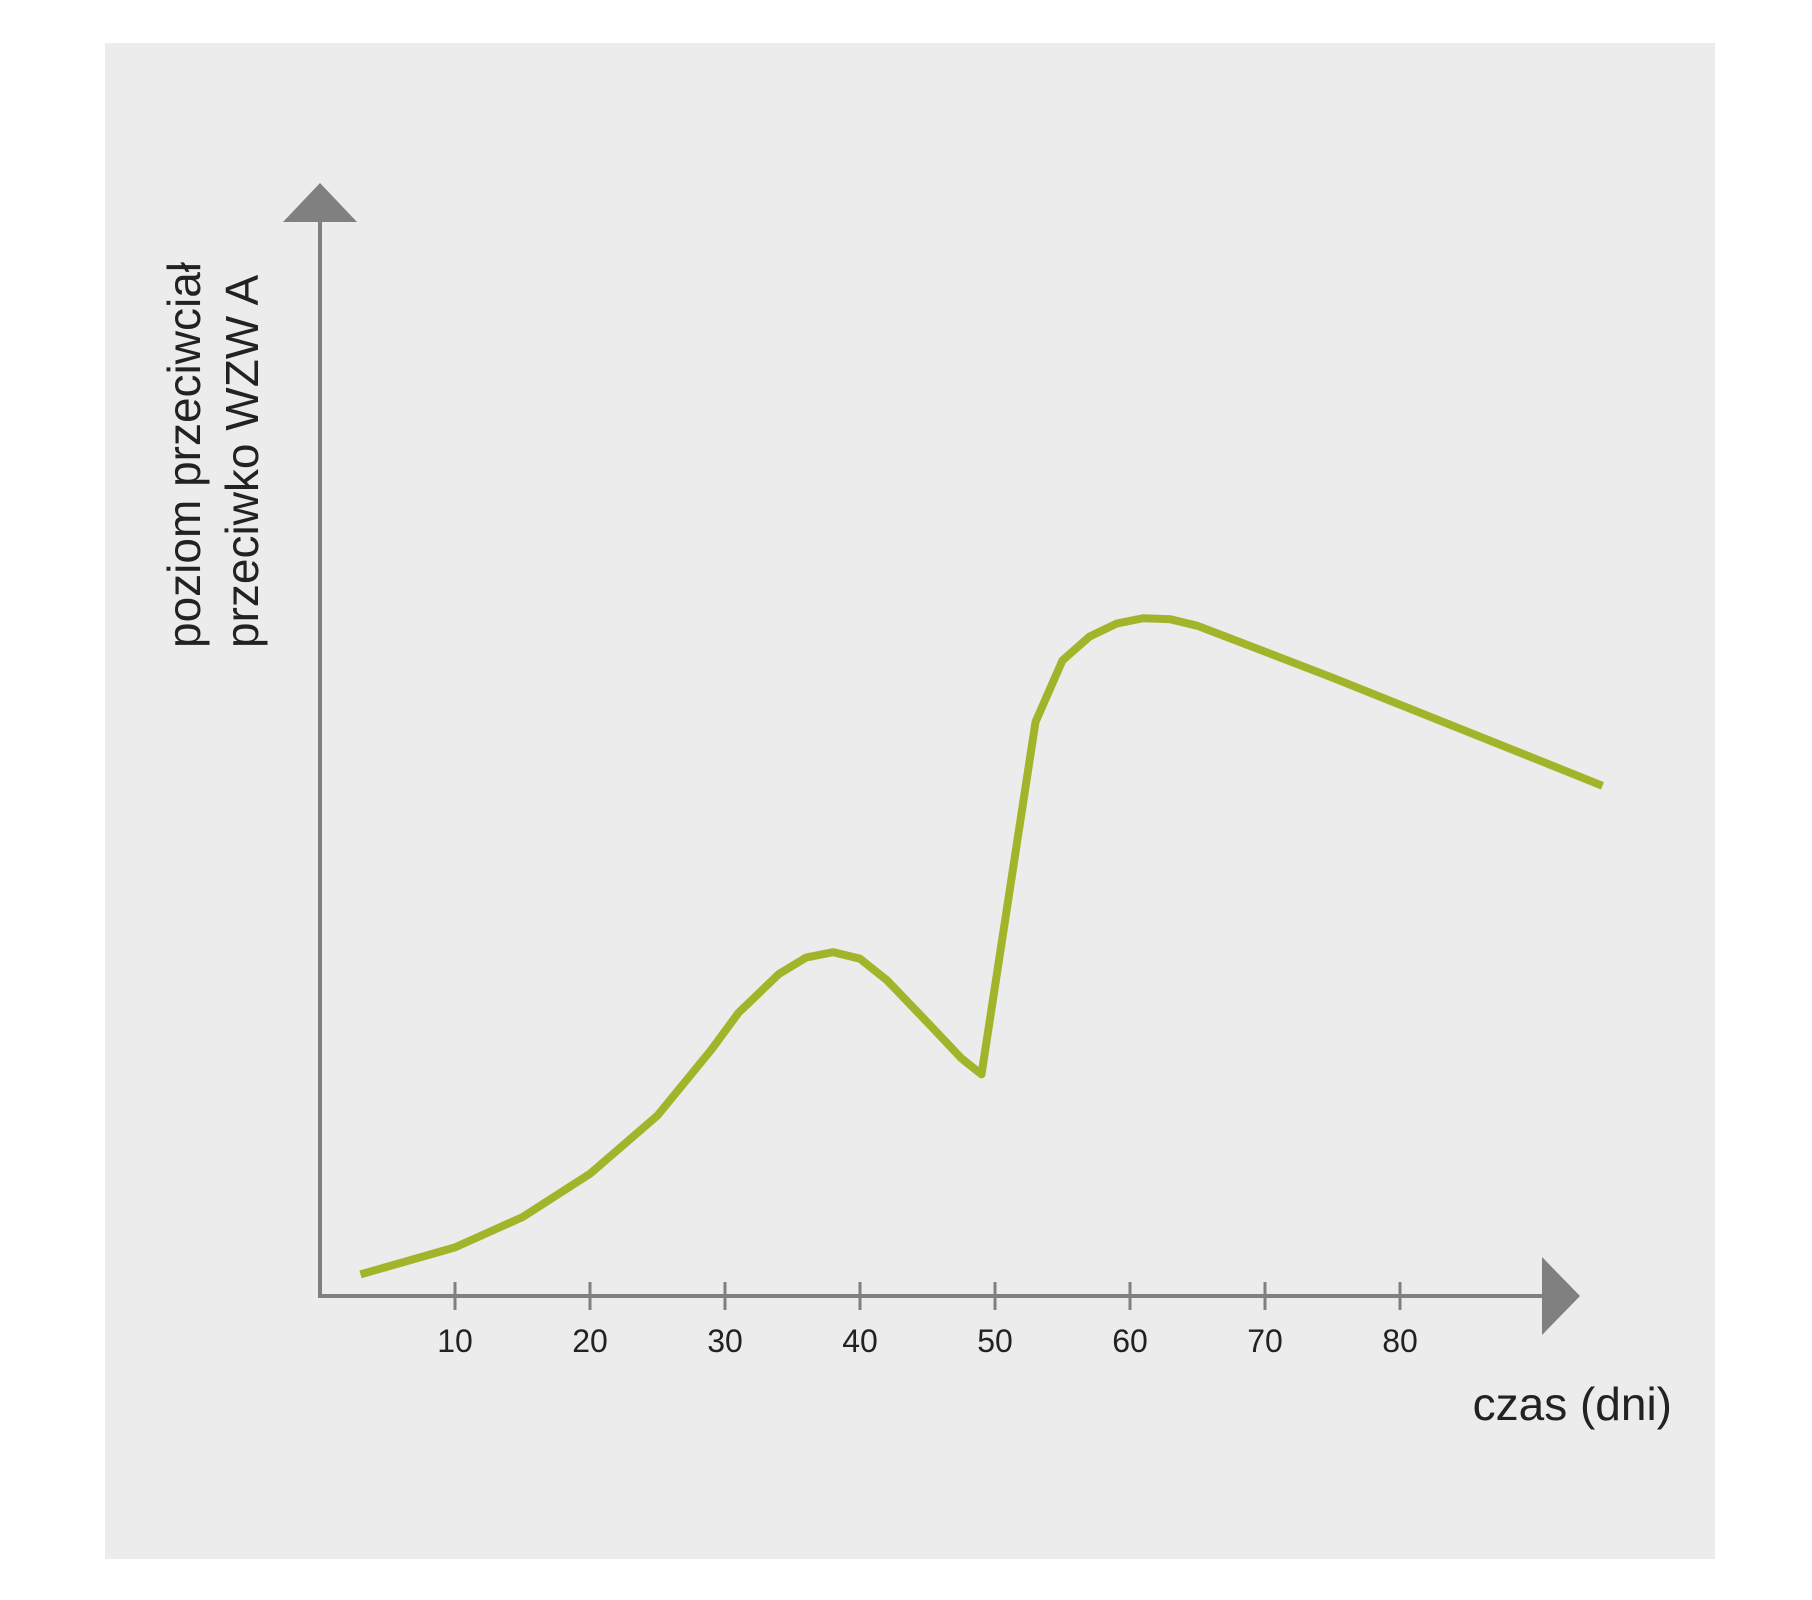 This screenshot has width=1812, height=1600. I want to click on x-tick-label-10: 10, so click(455, 1341).